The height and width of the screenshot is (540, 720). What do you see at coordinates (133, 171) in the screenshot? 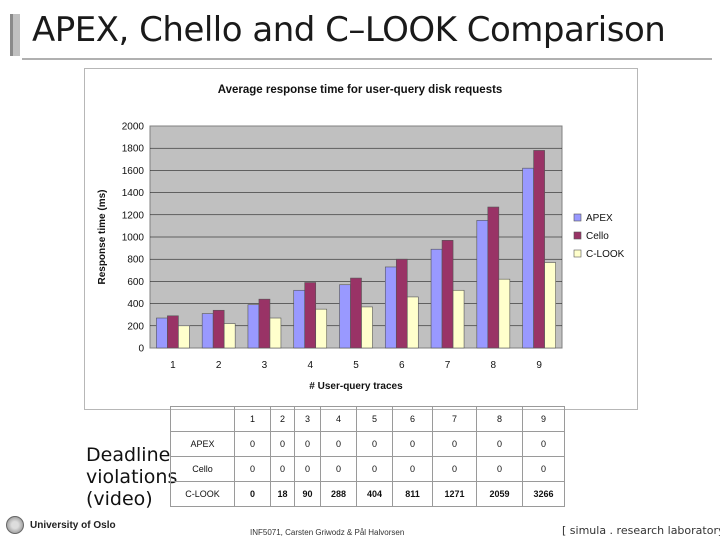
I see `y-tick-label: 1600` at bounding box center [133, 171].